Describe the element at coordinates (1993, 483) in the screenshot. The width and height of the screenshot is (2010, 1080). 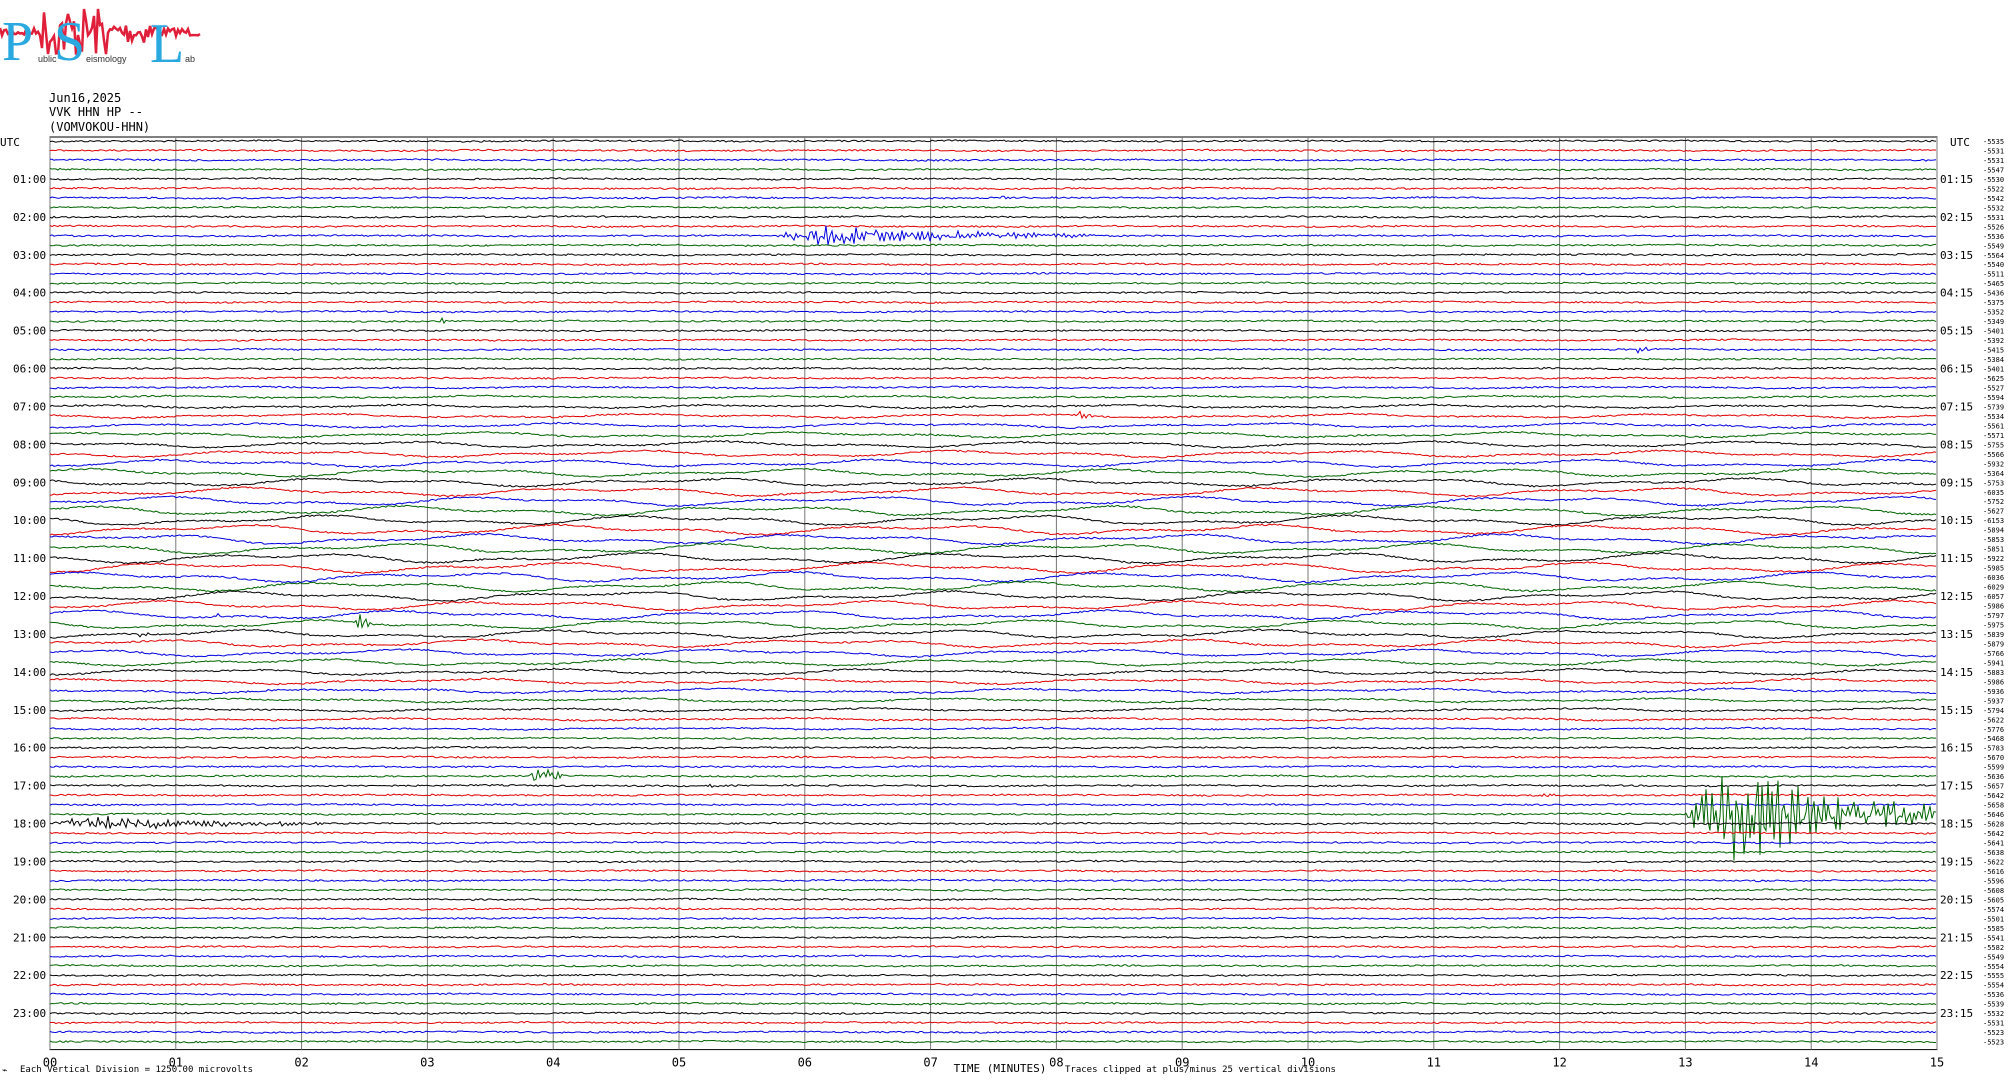
I see `trace-offset-value: -5753` at that location.